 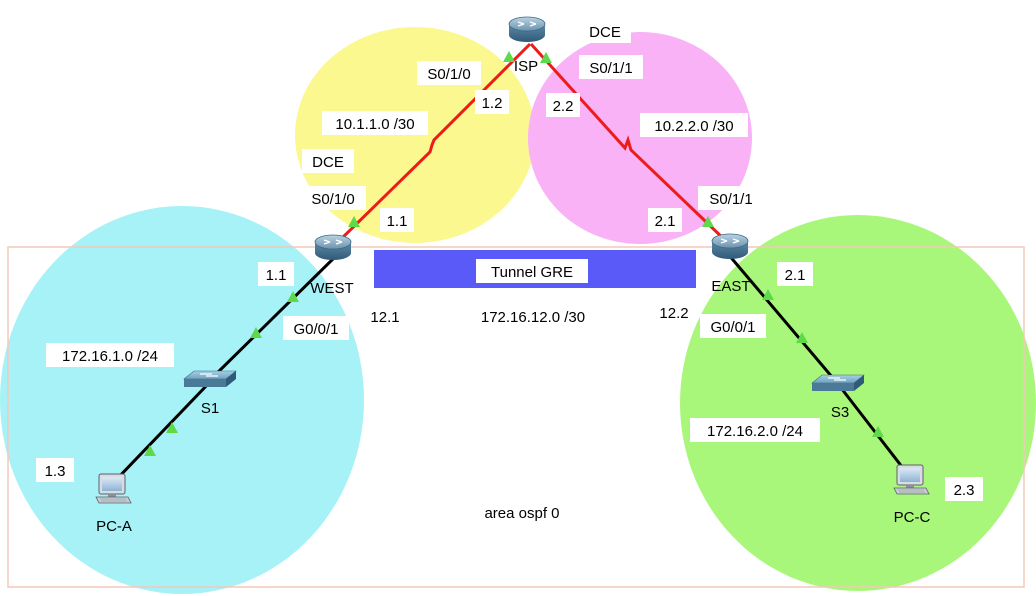 I want to click on svg-text: 172.16.2.0 /24, so click(x=755, y=431).